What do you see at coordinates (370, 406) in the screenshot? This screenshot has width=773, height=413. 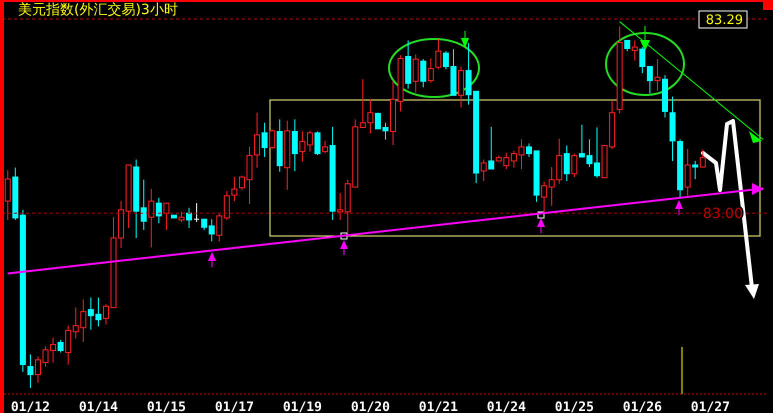 I see `x-tick-label: 01/20` at bounding box center [370, 406].